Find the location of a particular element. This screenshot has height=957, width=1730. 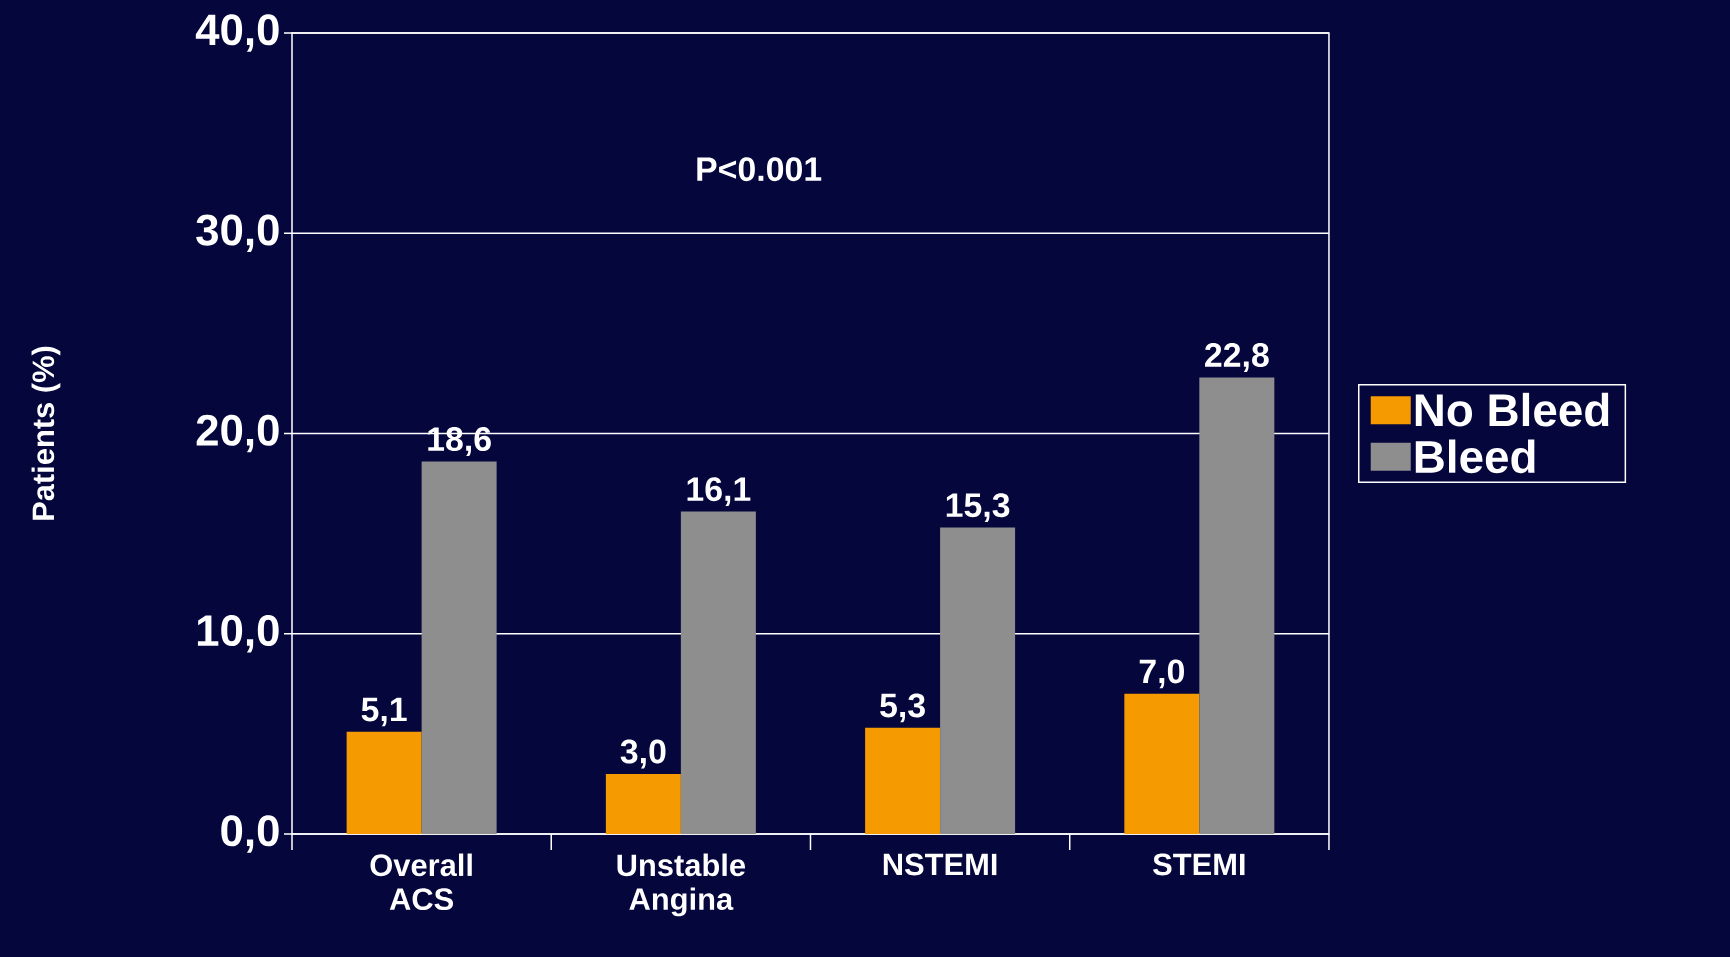

x-tick-label: Overall ACS is located at coordinates (421, 882).